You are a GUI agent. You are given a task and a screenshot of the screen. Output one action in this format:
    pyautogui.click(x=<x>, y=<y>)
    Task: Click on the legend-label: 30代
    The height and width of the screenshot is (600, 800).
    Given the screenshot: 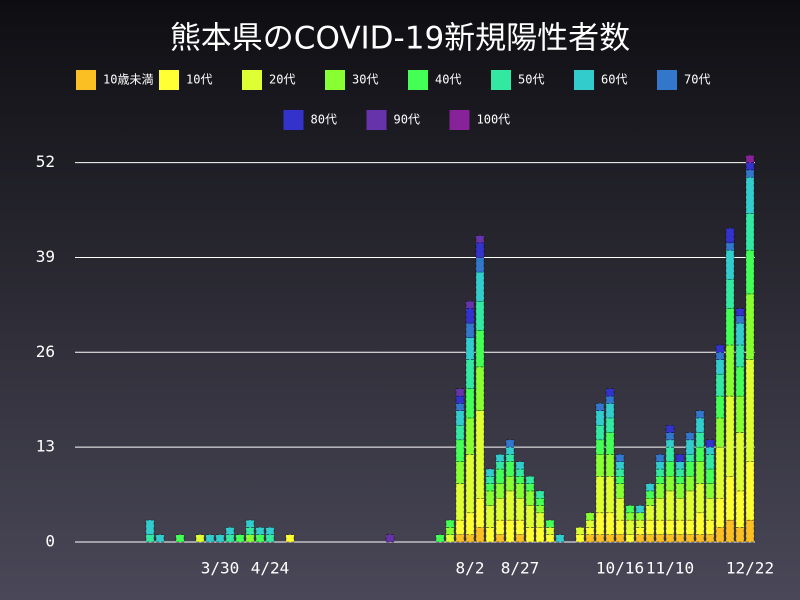 What is the action you would take?
    pyautogui.click(x=365, y=80)
    